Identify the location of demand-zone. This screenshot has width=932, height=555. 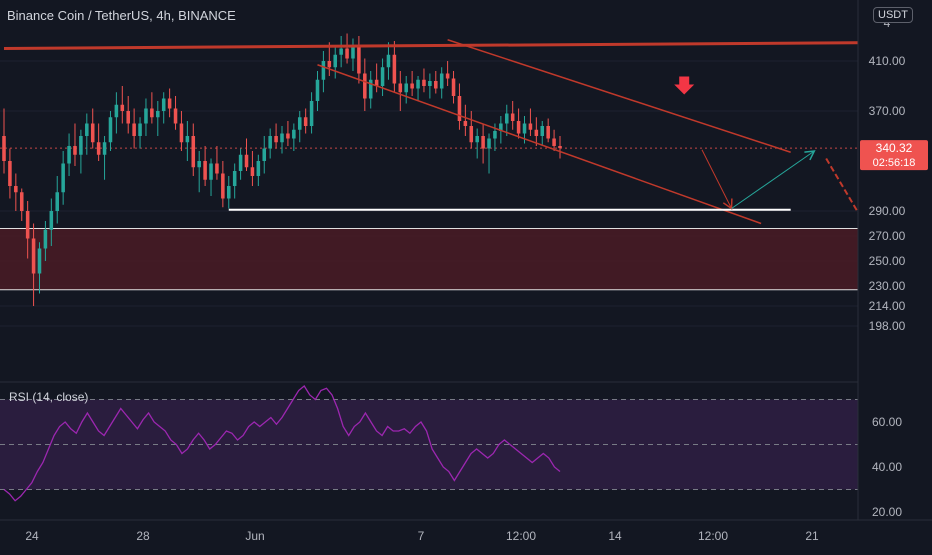
(429, 259).